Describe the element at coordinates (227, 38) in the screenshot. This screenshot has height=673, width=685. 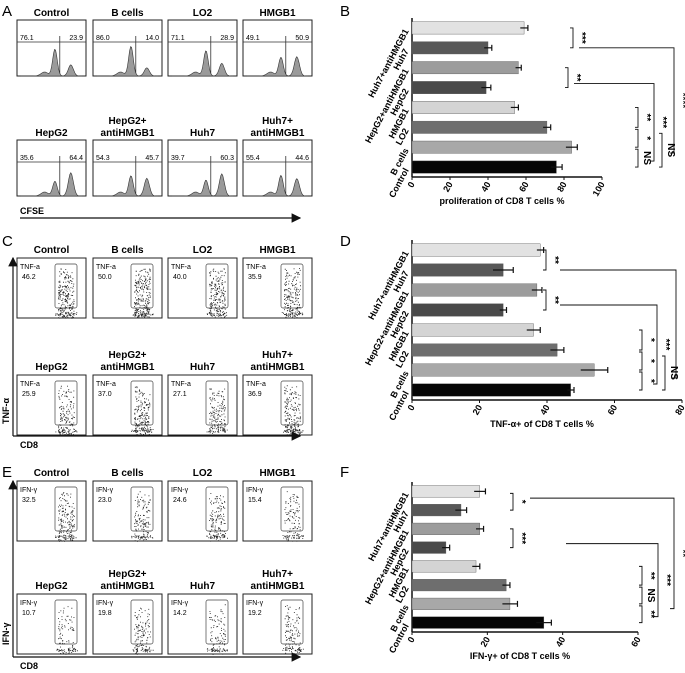
I see `gate-right-value: 28.9` at that location.